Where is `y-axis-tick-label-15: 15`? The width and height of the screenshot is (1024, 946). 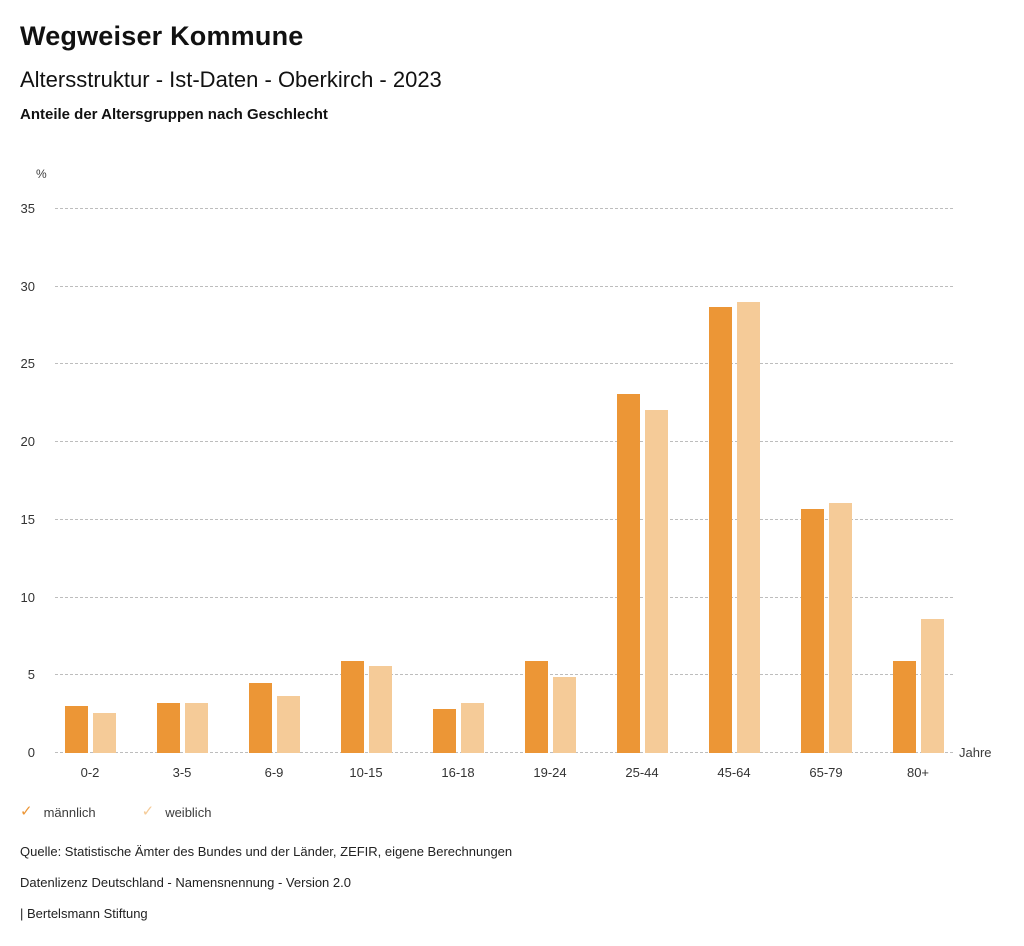 y-axis-tick-label-15: 15 is located at coordinates (27, 519).